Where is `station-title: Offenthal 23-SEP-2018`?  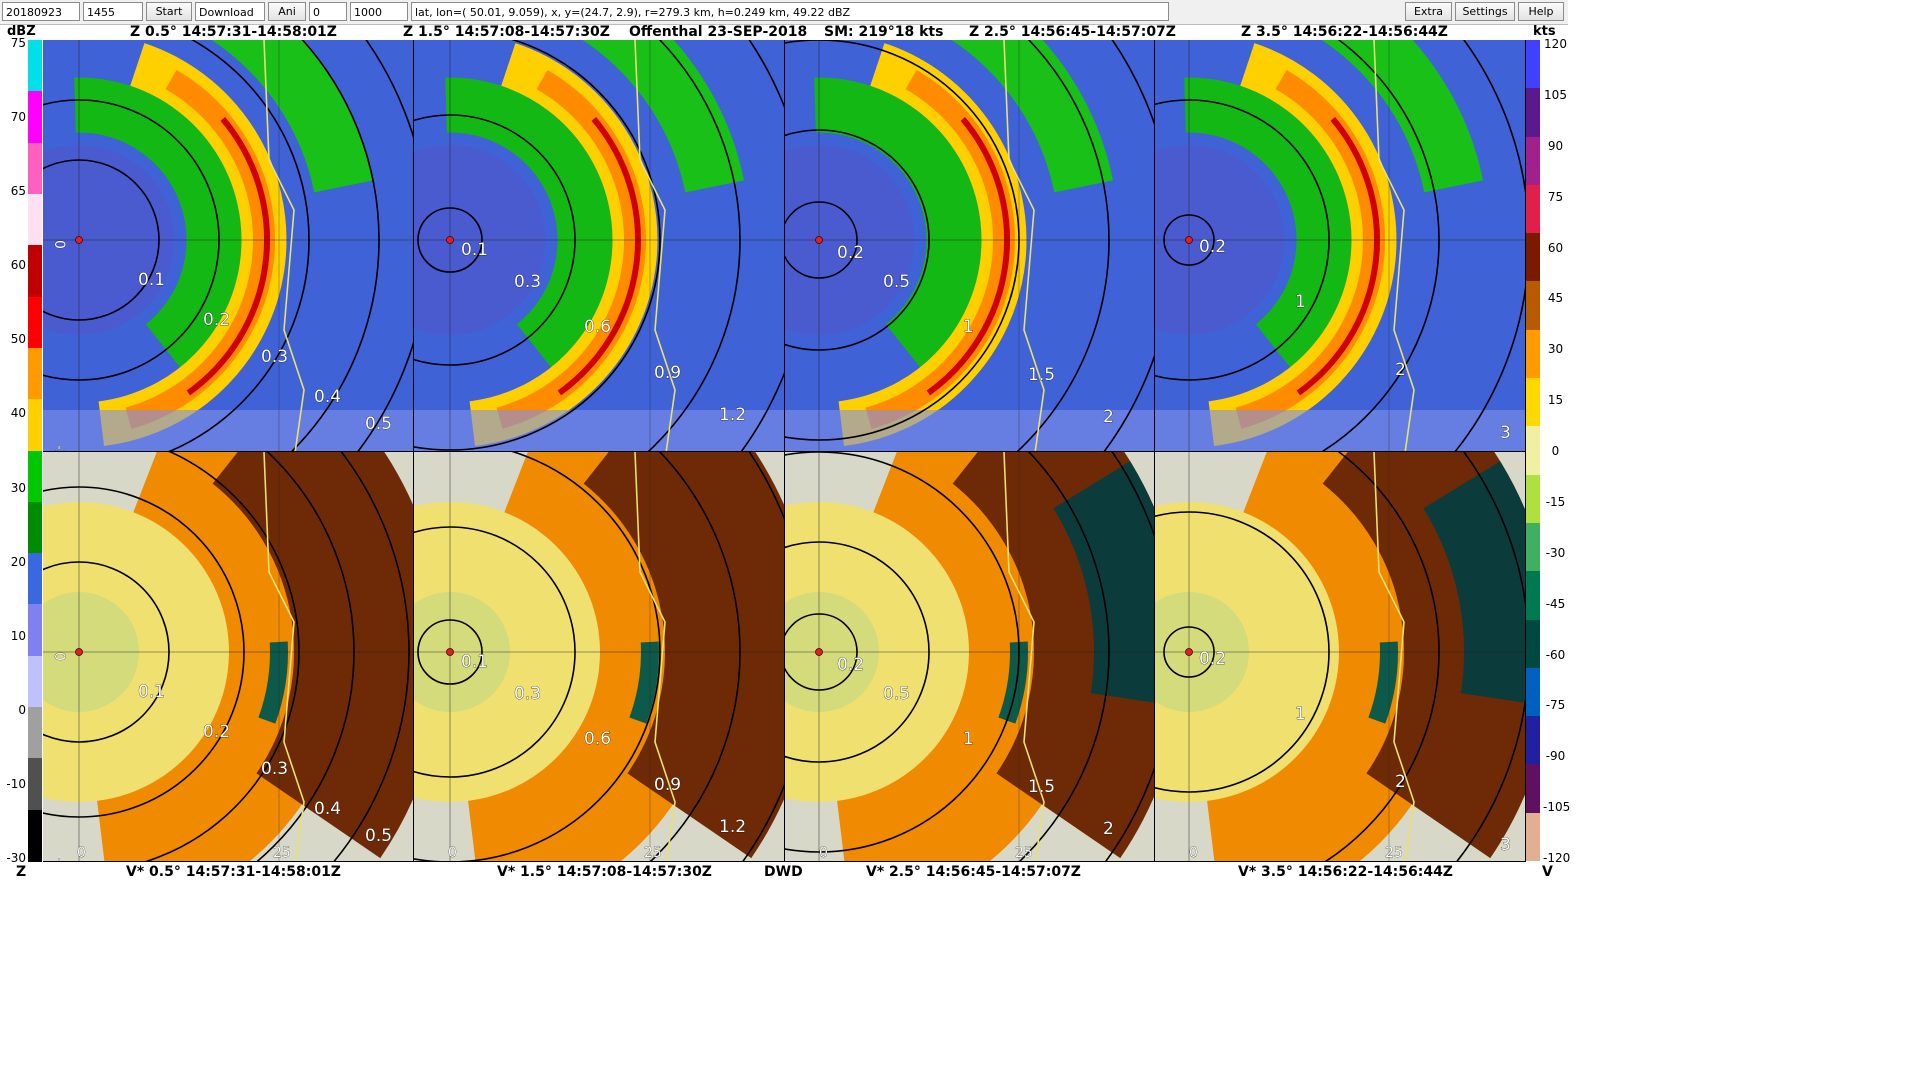
station-title: Offenthal 23-SEP-2018 is located at coordinates (718, 32).